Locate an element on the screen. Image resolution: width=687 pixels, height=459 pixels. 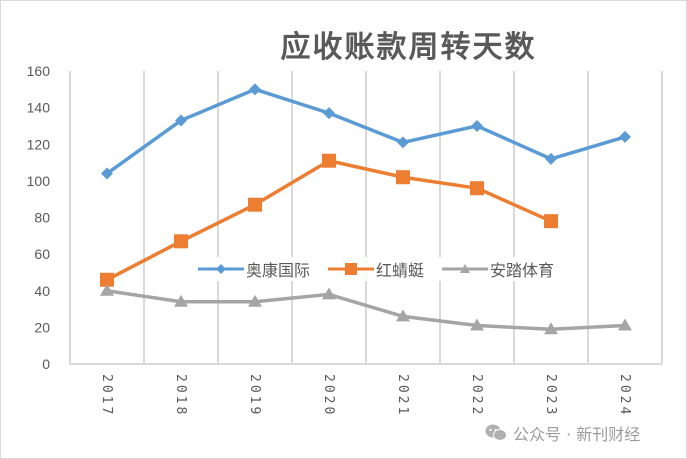
watermark: 公众号 · 新刊财经 is located at coordinates (562, 433).